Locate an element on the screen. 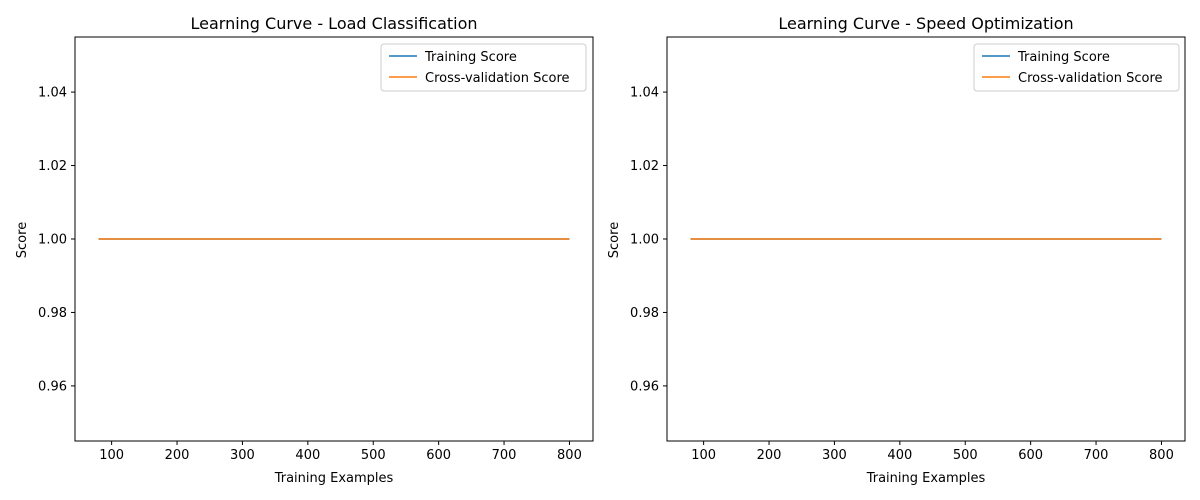 The height and width of the screenshot is (500, 1200). chart-title: Learning Curve - Speed Optimization is located at coordinates (925, 23).